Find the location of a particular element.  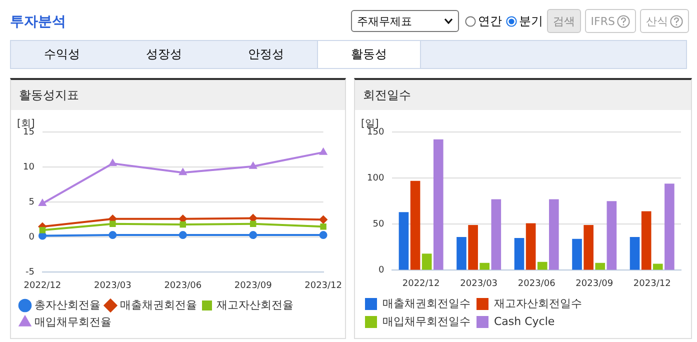

legend-label: 매출채권회전율 is located at coordinates (158, 305).